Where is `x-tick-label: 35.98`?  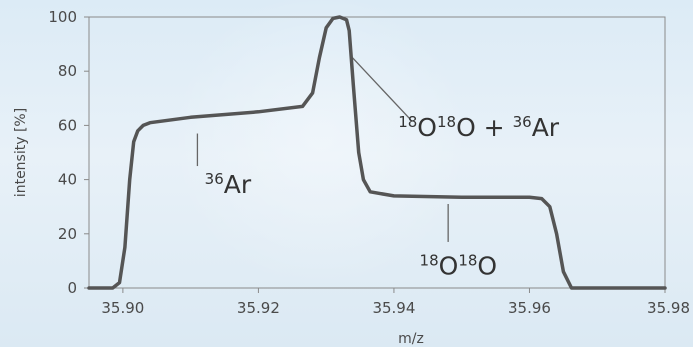
x-tick-label: 35.98 is located at coordinates (668, 308).